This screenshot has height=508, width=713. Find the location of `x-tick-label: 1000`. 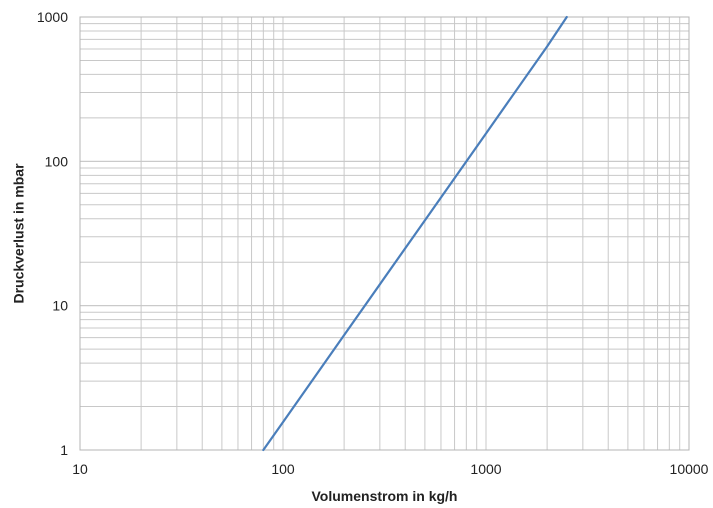

x-tick-label: 1000 is located at coordinates (485, 469).